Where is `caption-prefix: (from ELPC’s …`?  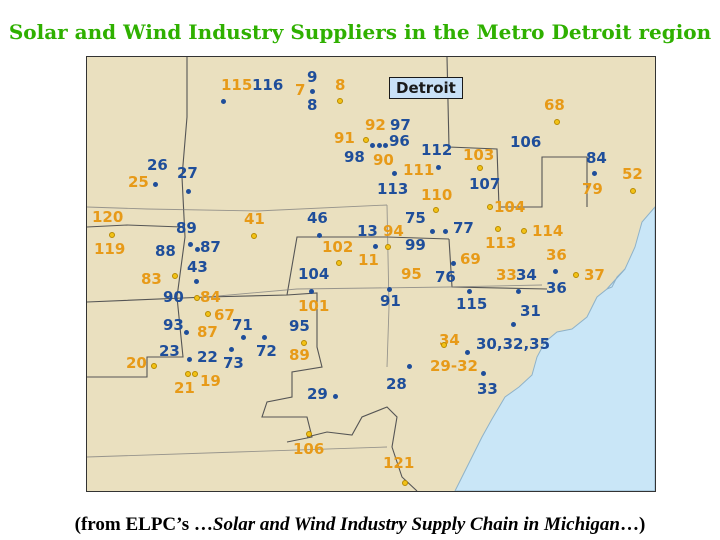
caption-prefix: (from ELPC’s … is located at coordinates (143, 524).